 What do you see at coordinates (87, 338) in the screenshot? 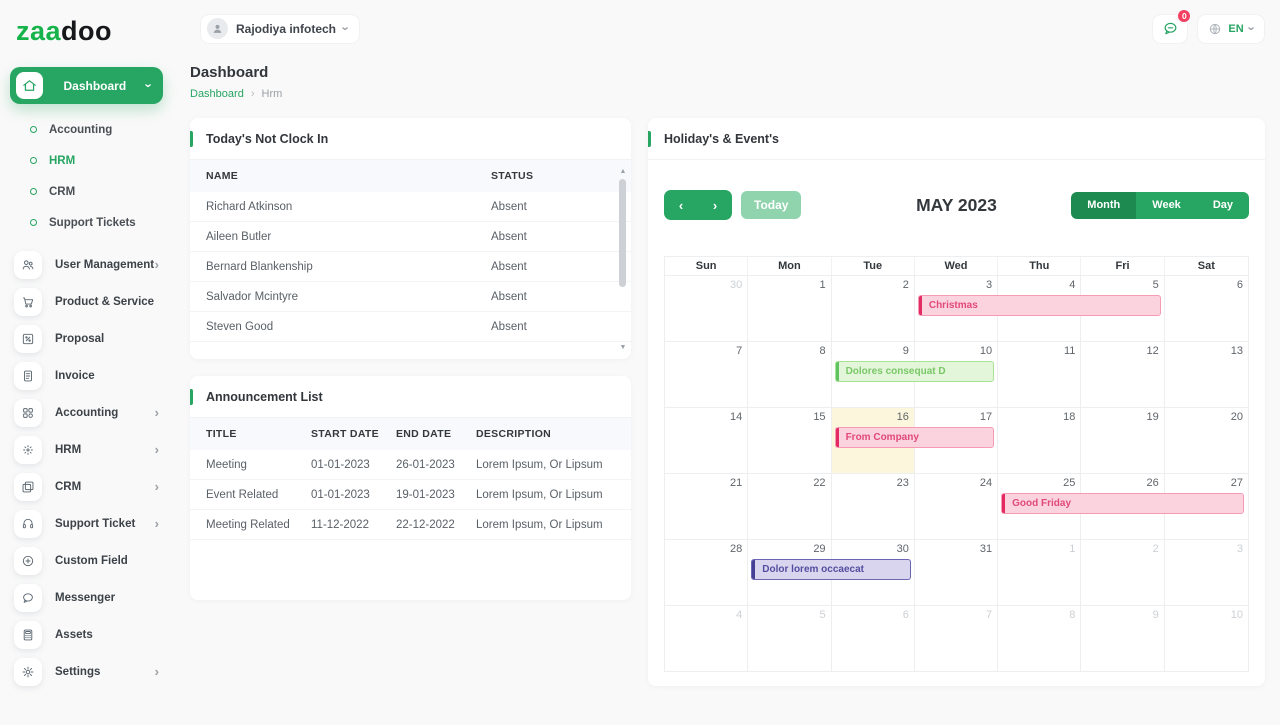
I see `sidebar-item-proposal: Proposal` at bounding box center [87, 338].